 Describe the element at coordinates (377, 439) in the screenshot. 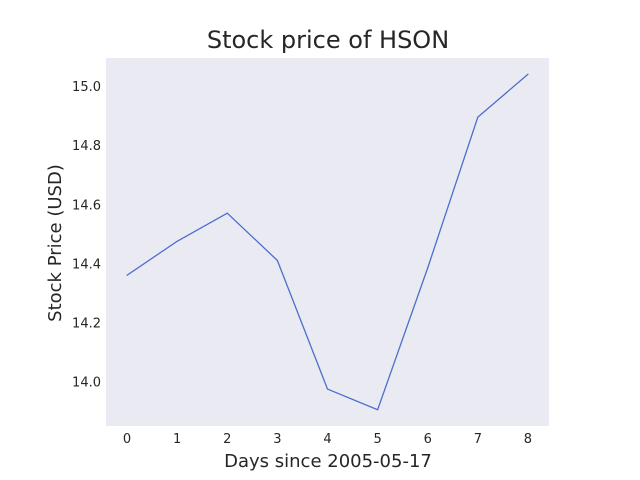

I see `x-tick-label: 5` at that location.